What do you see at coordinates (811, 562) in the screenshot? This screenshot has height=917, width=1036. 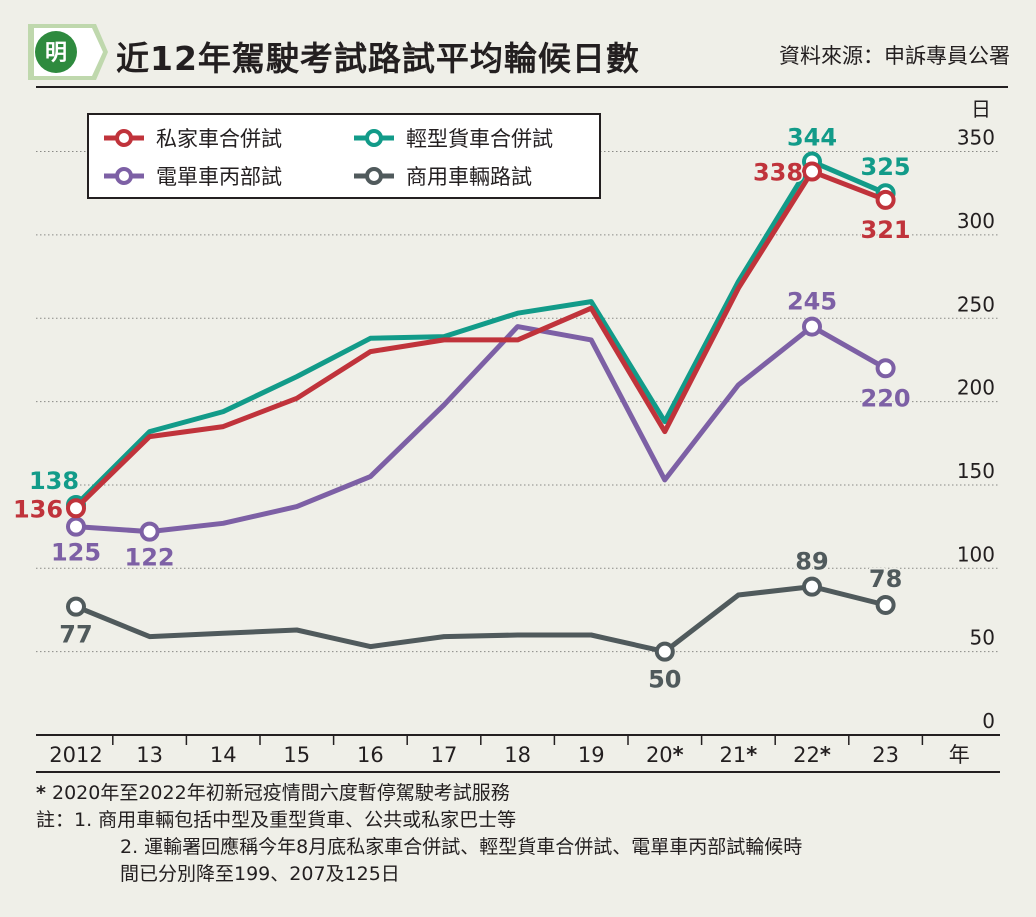 I see `data-label: 89` at bounding box center [811, 562].